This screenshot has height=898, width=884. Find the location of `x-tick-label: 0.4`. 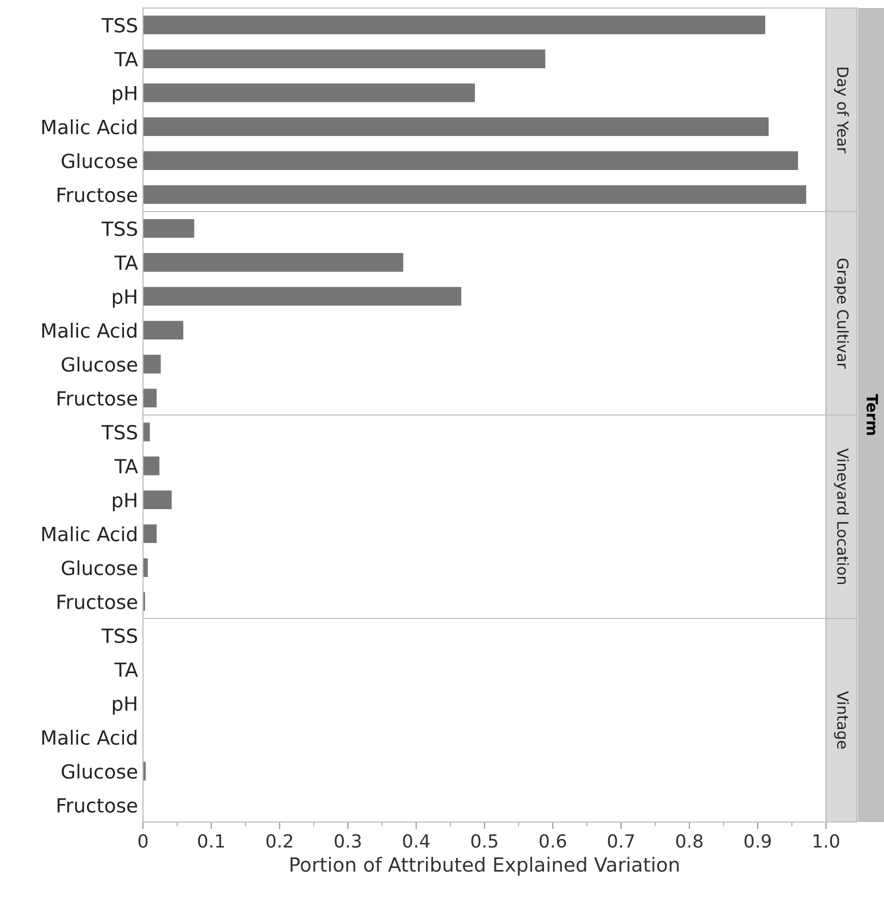

x-tick-label: 0.4 is located at coordinates (416, 841).